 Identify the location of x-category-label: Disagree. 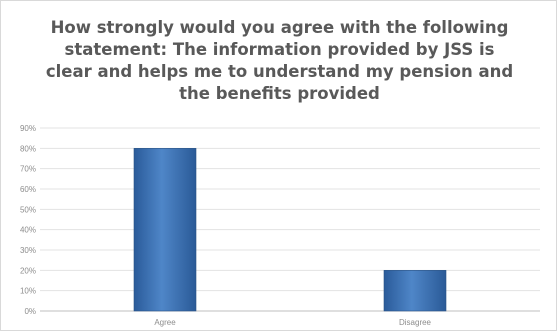
(415, 322).